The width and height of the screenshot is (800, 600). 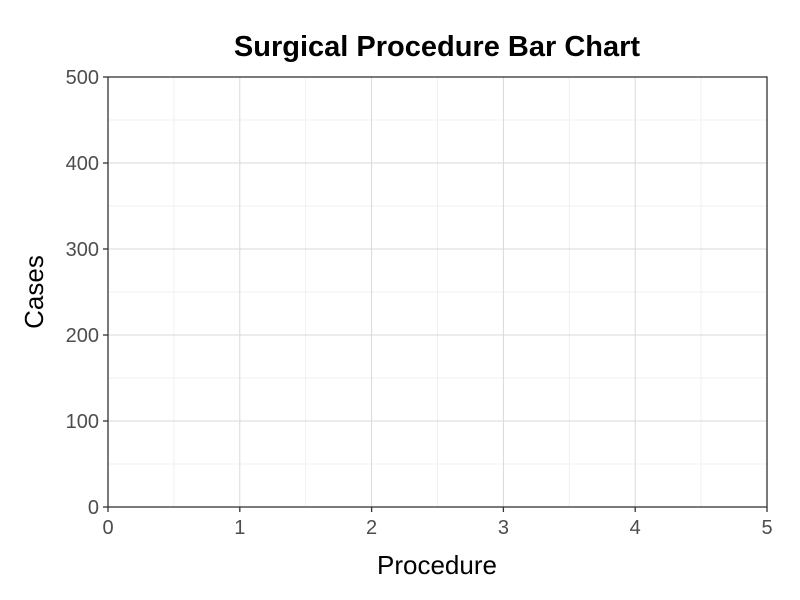 I want to click on x-tick-label: 4, so click(x=635, y=528).